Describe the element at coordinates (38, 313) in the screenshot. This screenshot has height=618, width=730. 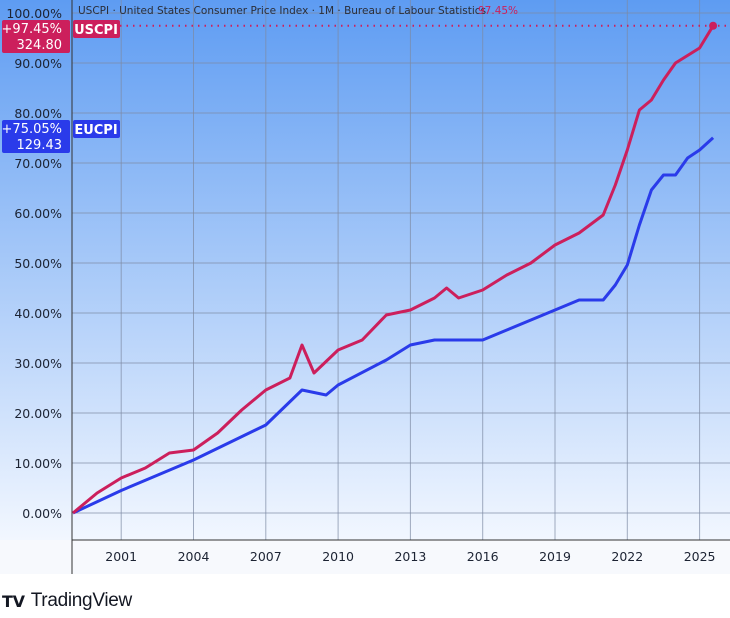
I see `y-tick-label: 40.00%` at that location.